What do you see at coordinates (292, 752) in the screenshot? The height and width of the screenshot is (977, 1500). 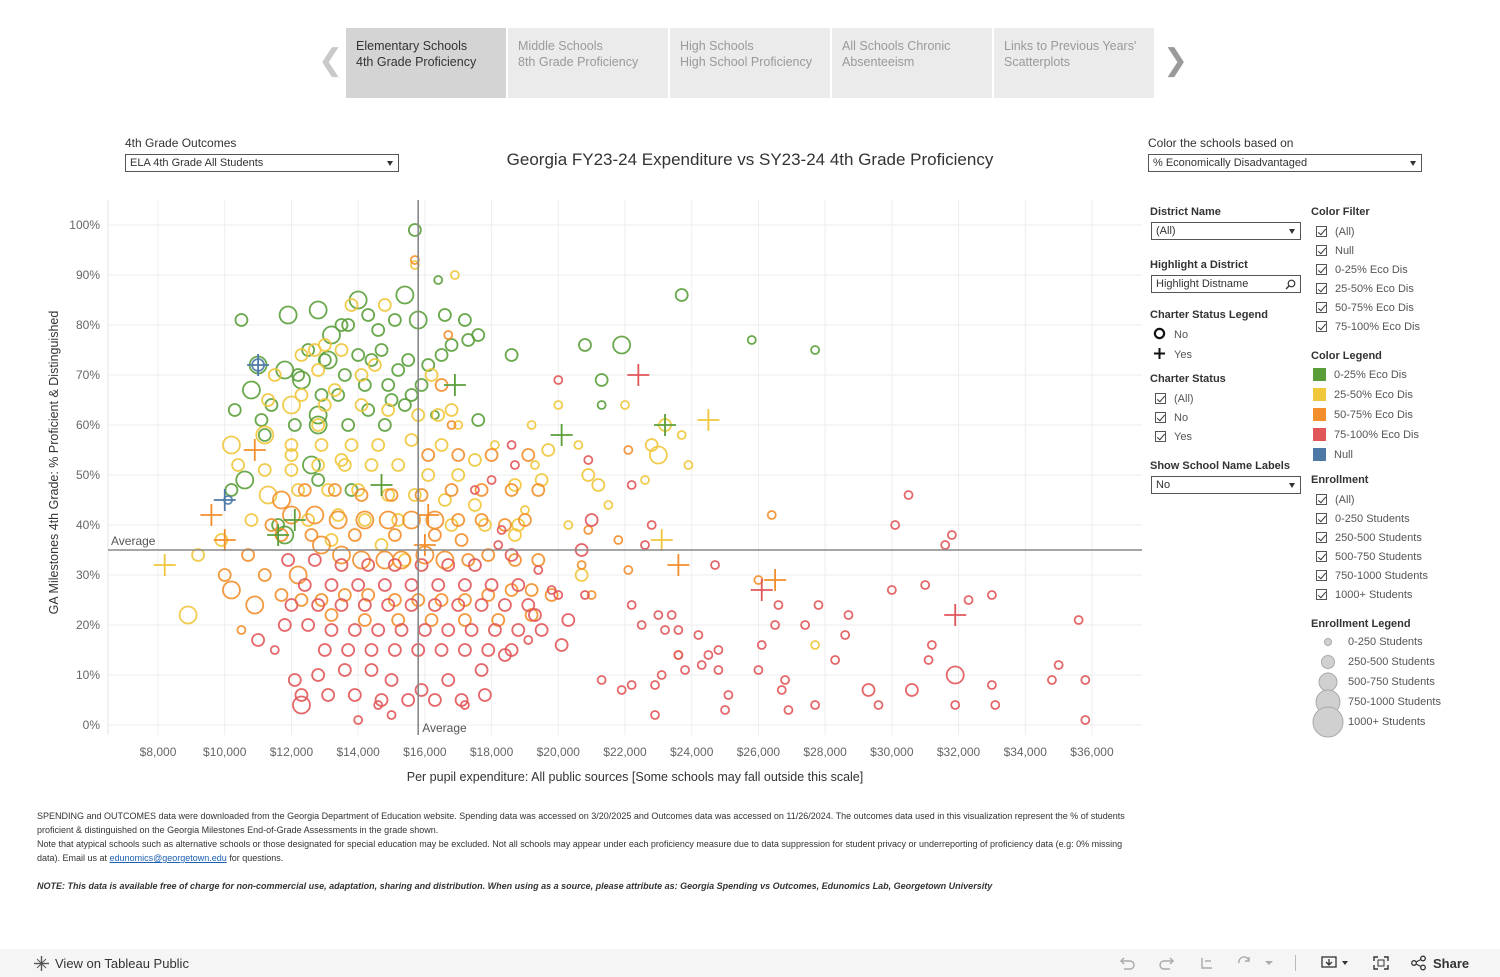 I see `x-tick-label: $12,000` at bounding box center [292, 752].